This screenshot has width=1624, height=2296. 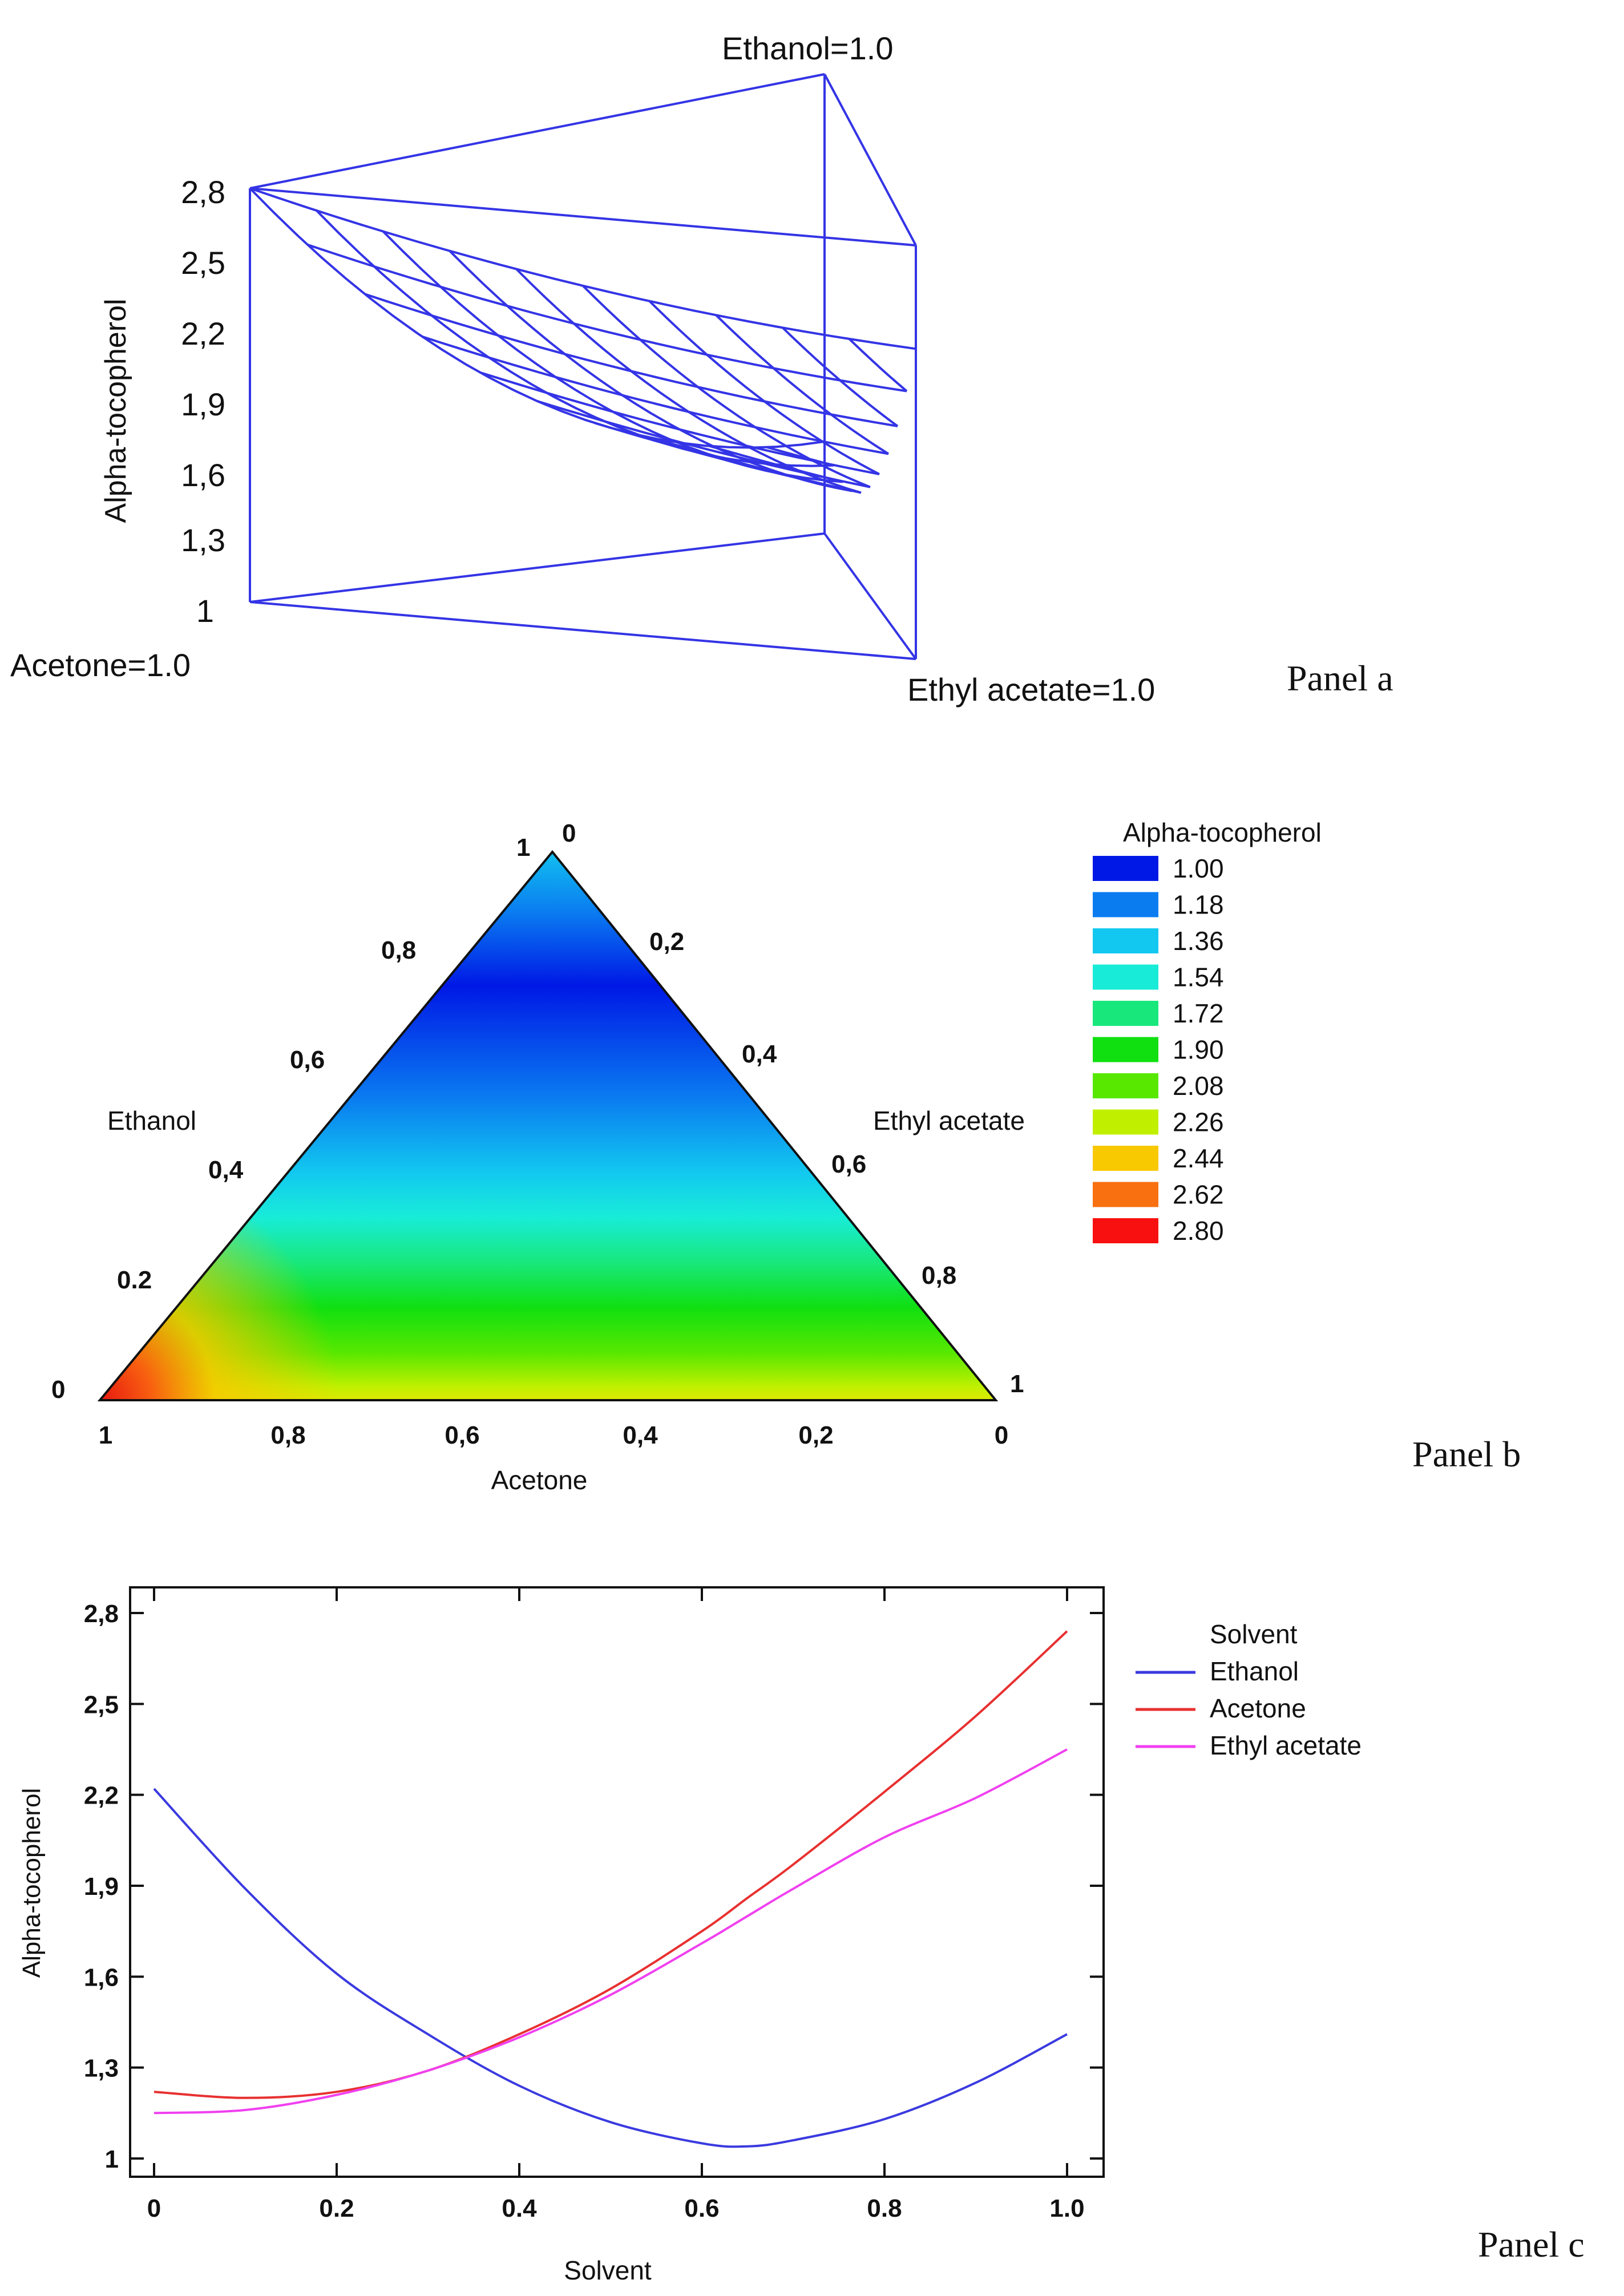 I want to click on z-axis-label: Alpha-tocopherol, so click(x=115, y=410).